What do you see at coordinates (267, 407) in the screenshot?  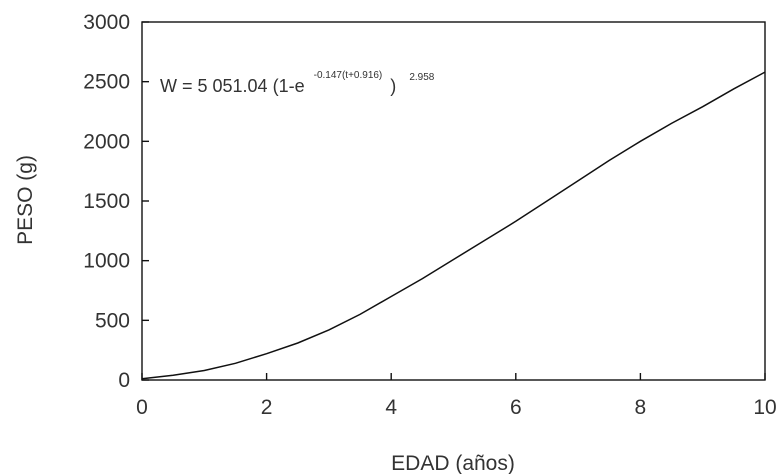 I see `x-tick-label: 2` at bounding box center [267, 407].